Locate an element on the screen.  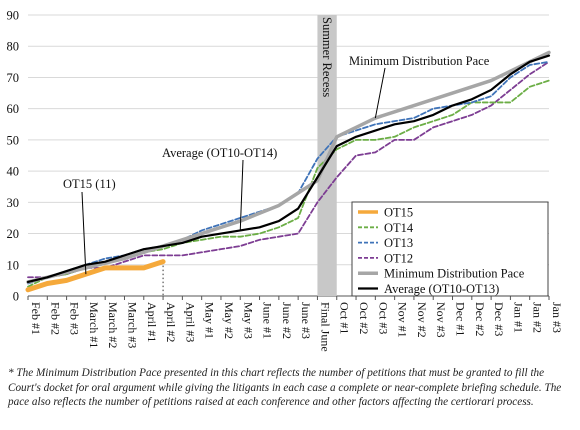
annotation-average-ot10-ot14: Average (OT10-OT14) is located at coordinates (219, 153).